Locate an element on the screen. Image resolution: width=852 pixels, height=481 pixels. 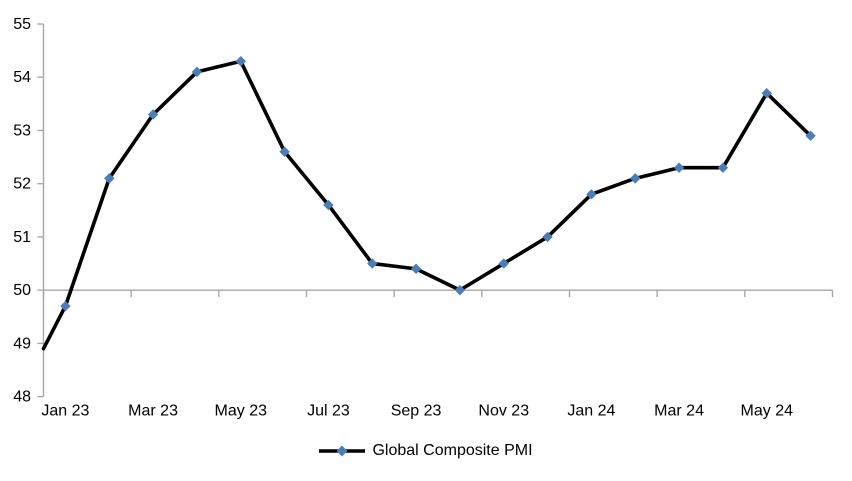
y-tick-label: 53 is located at coordinates (22, 130).